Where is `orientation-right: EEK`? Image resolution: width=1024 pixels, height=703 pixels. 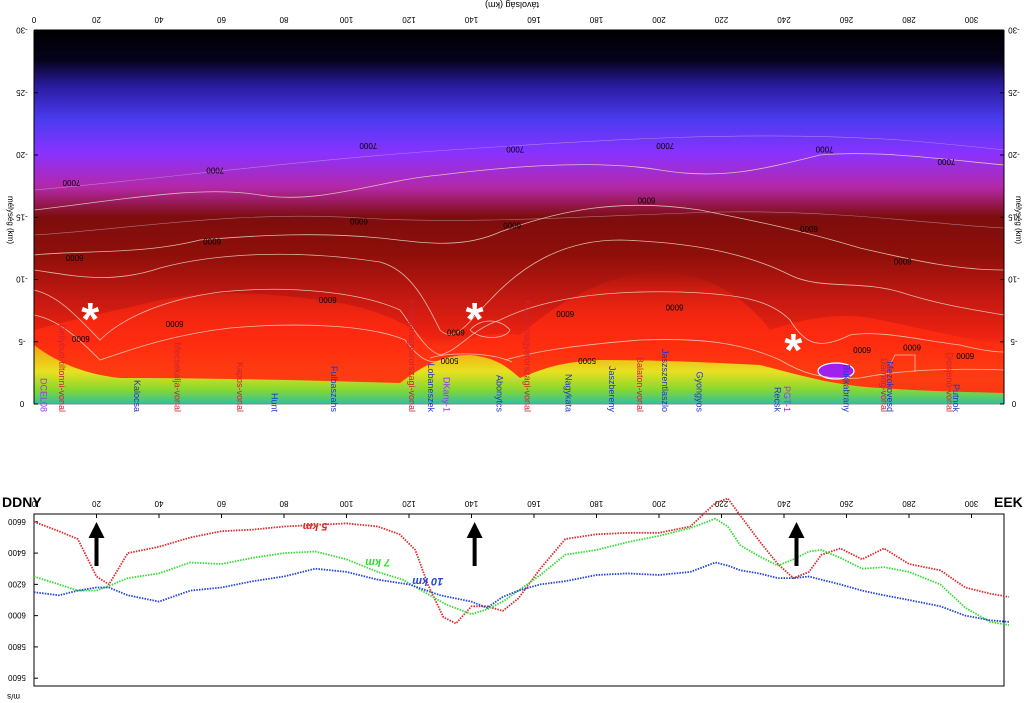
orientation-right: EEK is located at coordinates (1008, 502).